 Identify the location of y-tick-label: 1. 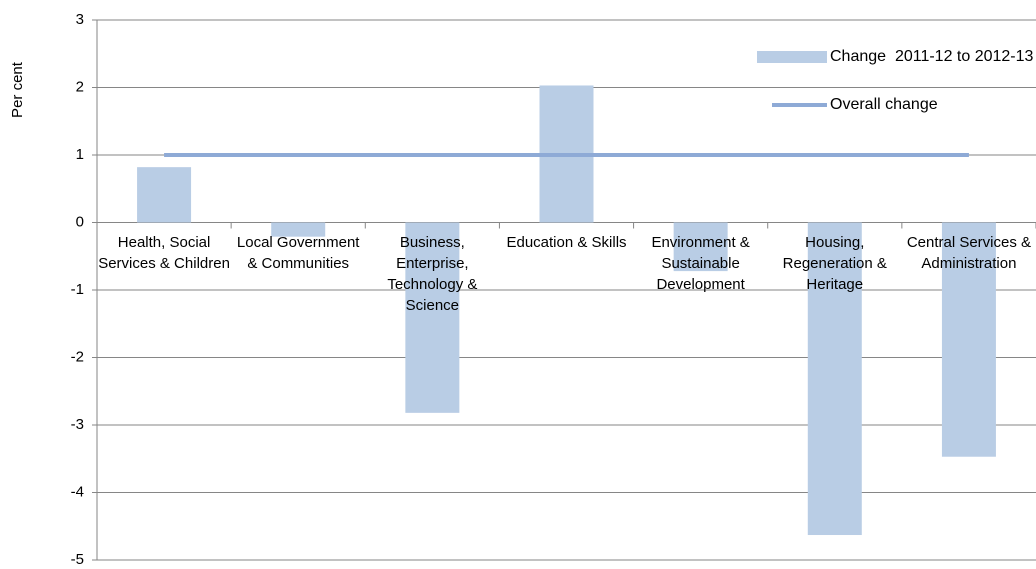
(80, 154).